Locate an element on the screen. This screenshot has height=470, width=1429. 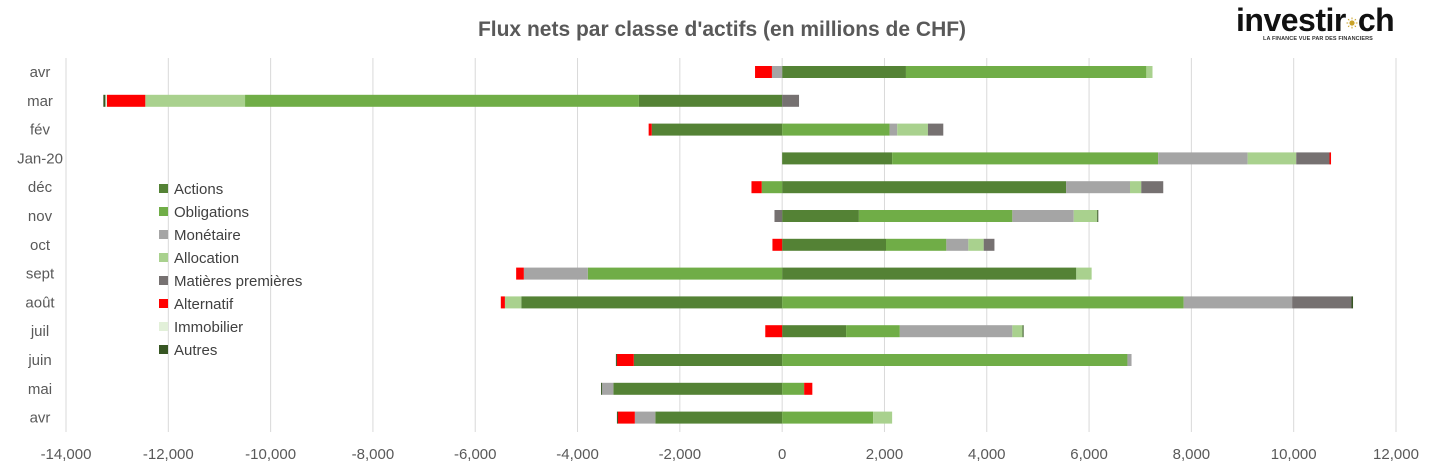
x-tick-label: 6,000 is located at coordinates (1089, 454).